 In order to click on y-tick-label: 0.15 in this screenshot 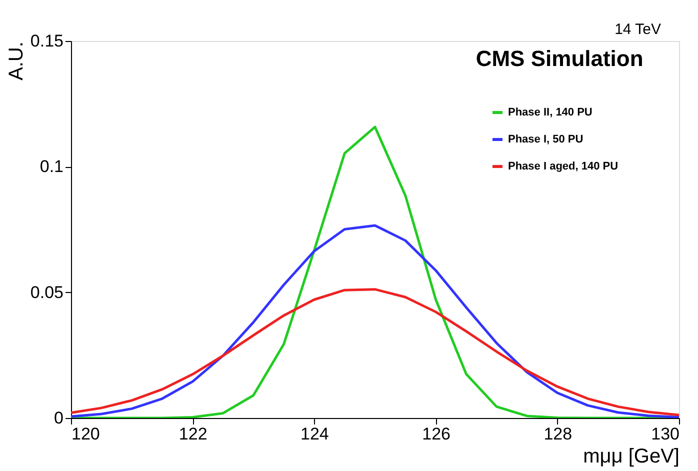, I will do `click(47, 41)`.